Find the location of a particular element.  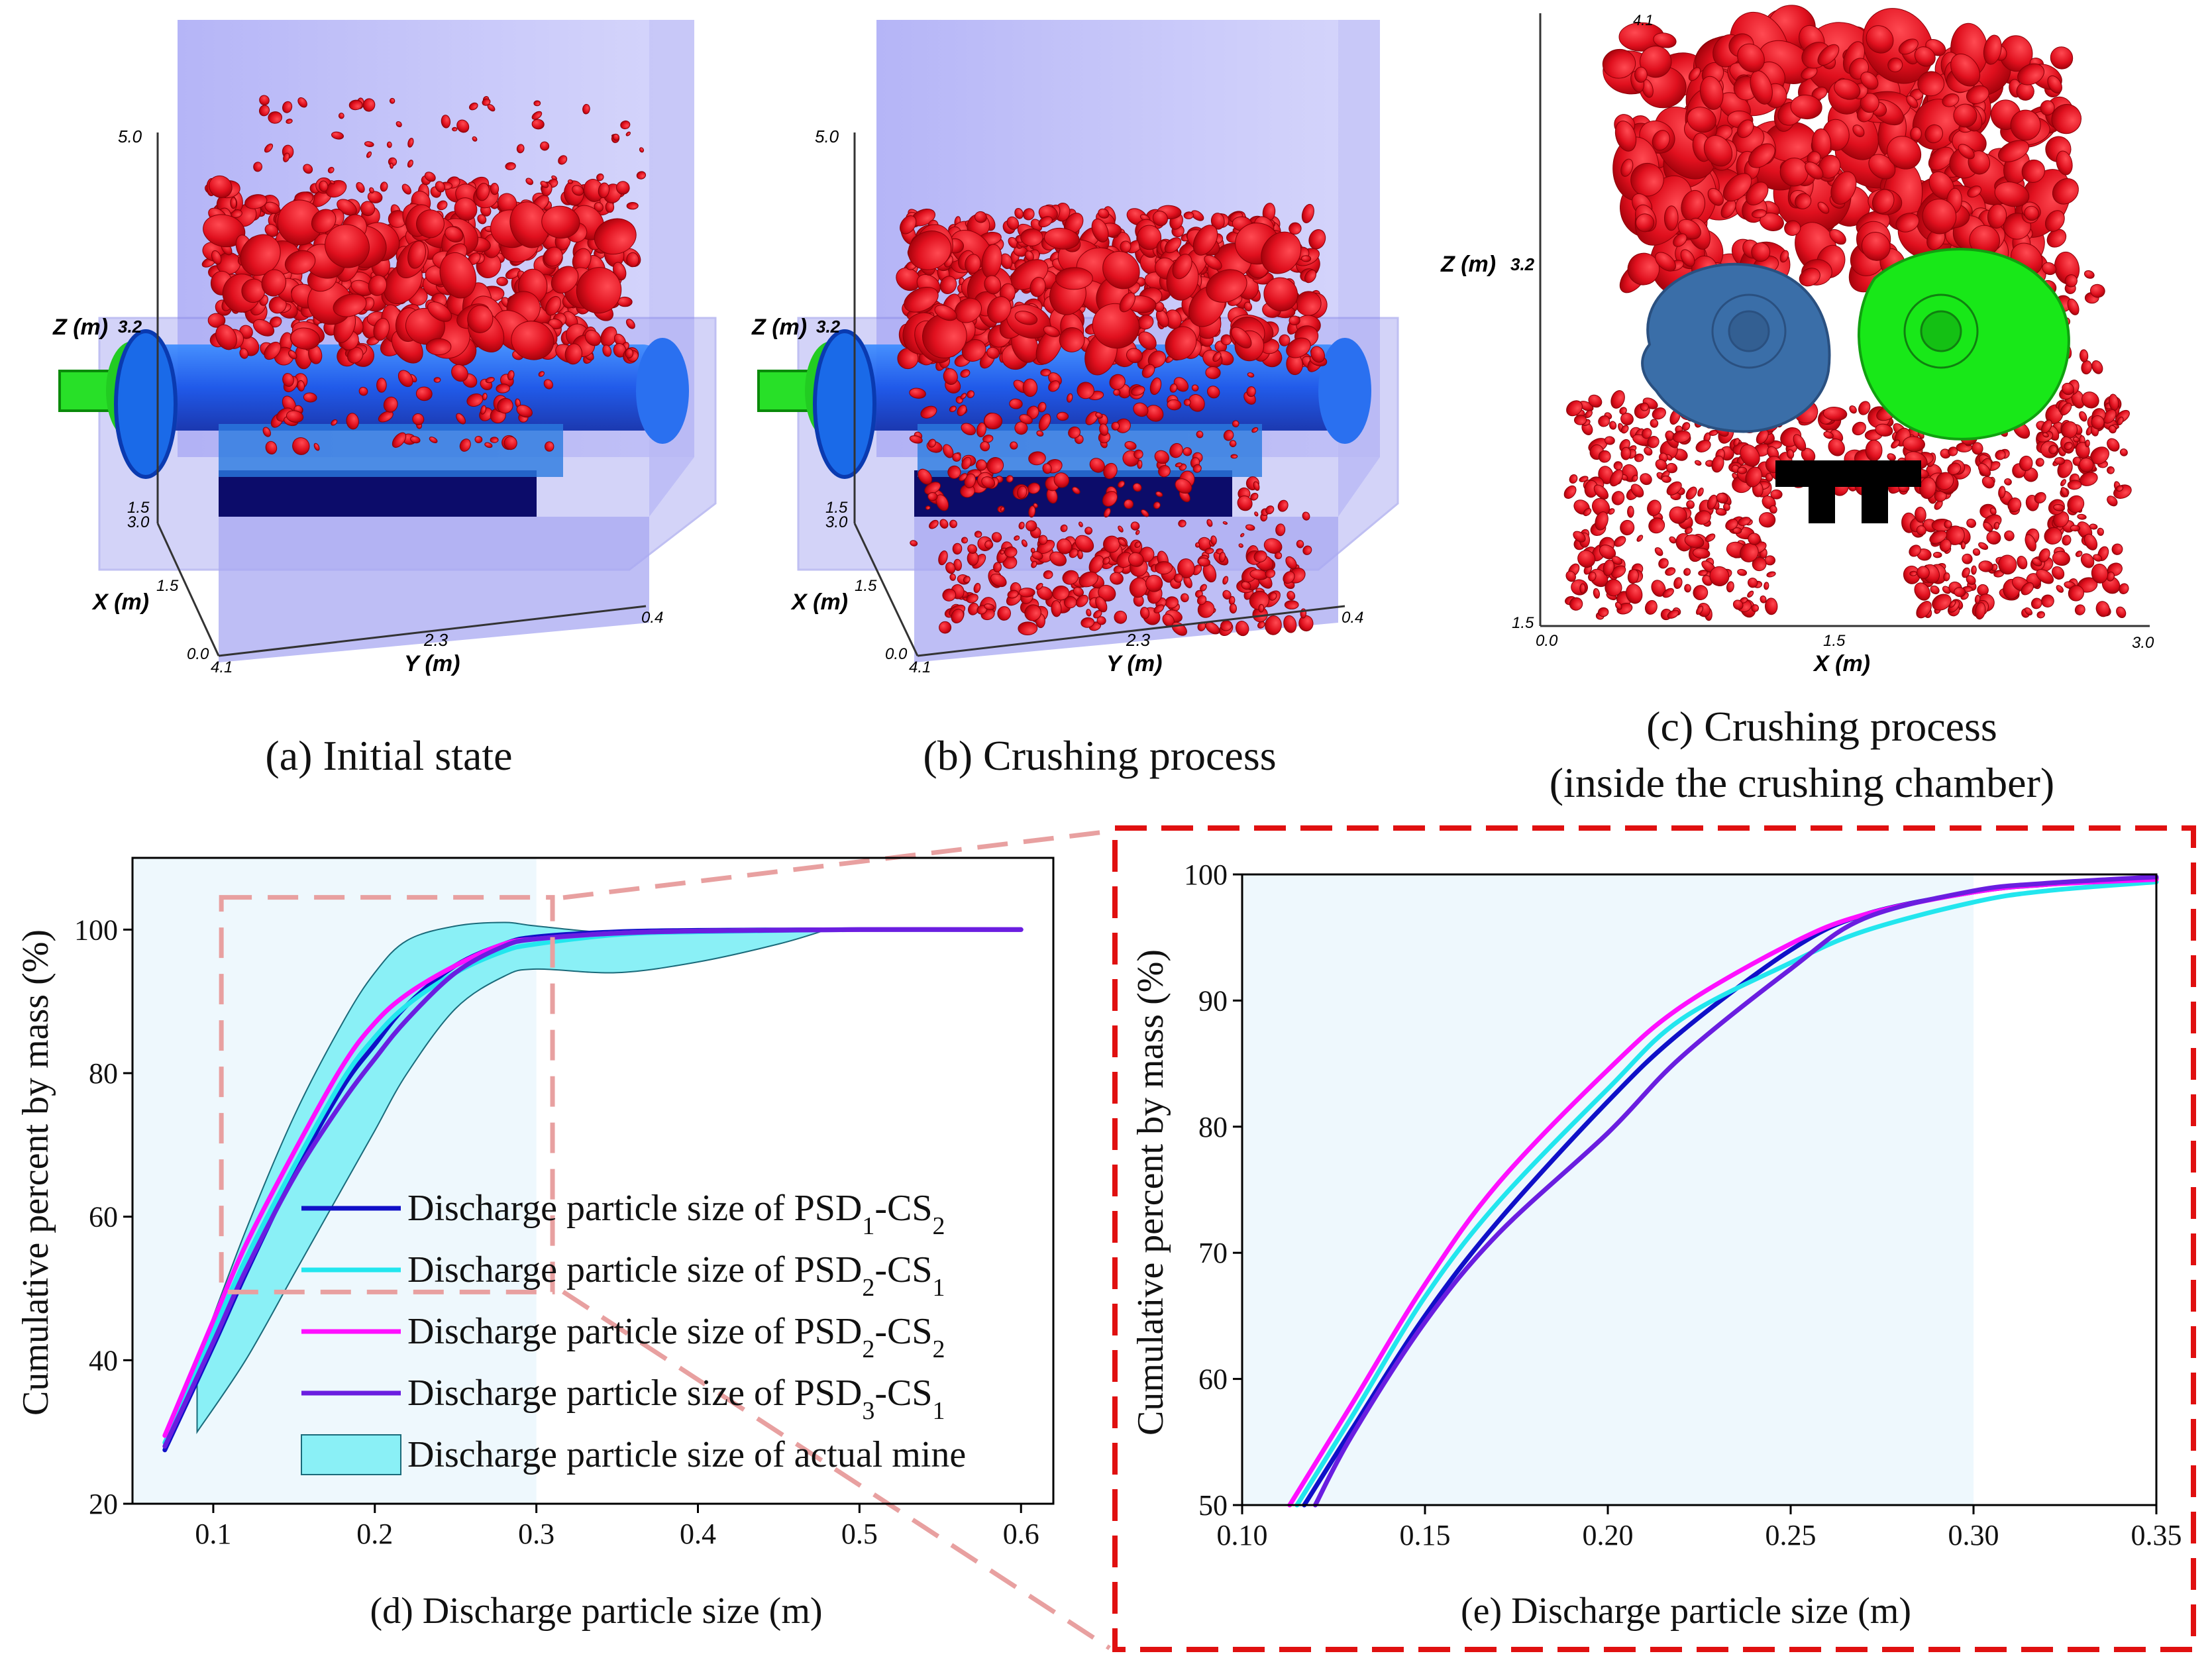

y-tick-label: 90 is located at coordinates (1213, 1001).